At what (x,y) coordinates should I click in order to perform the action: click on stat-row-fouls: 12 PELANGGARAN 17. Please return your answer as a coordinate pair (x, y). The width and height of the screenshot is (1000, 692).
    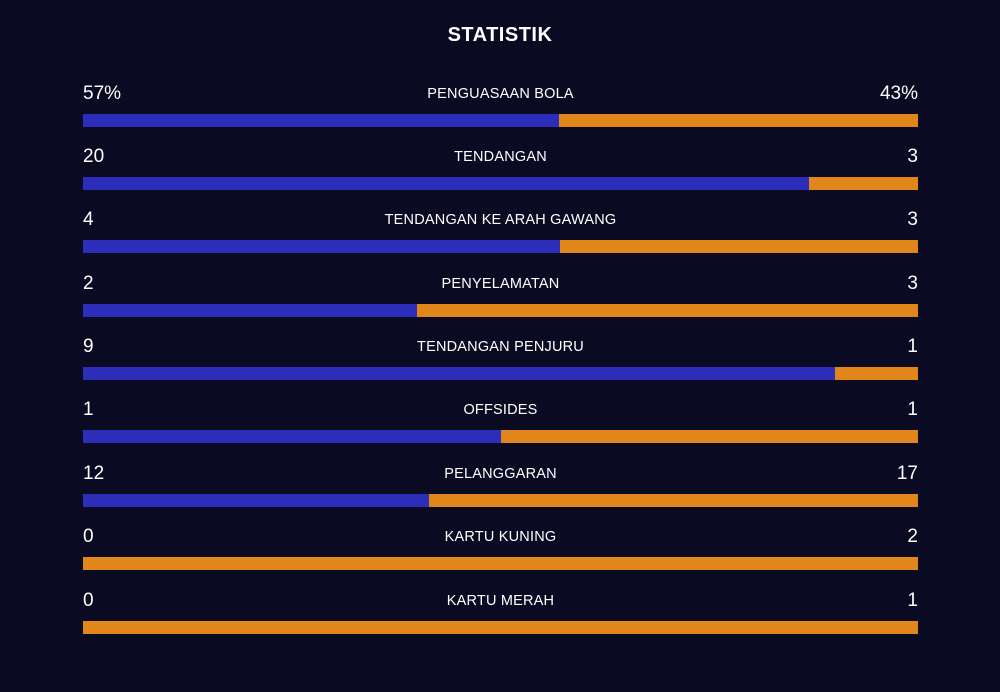
    Looking at the image, I should click on (500, 490).